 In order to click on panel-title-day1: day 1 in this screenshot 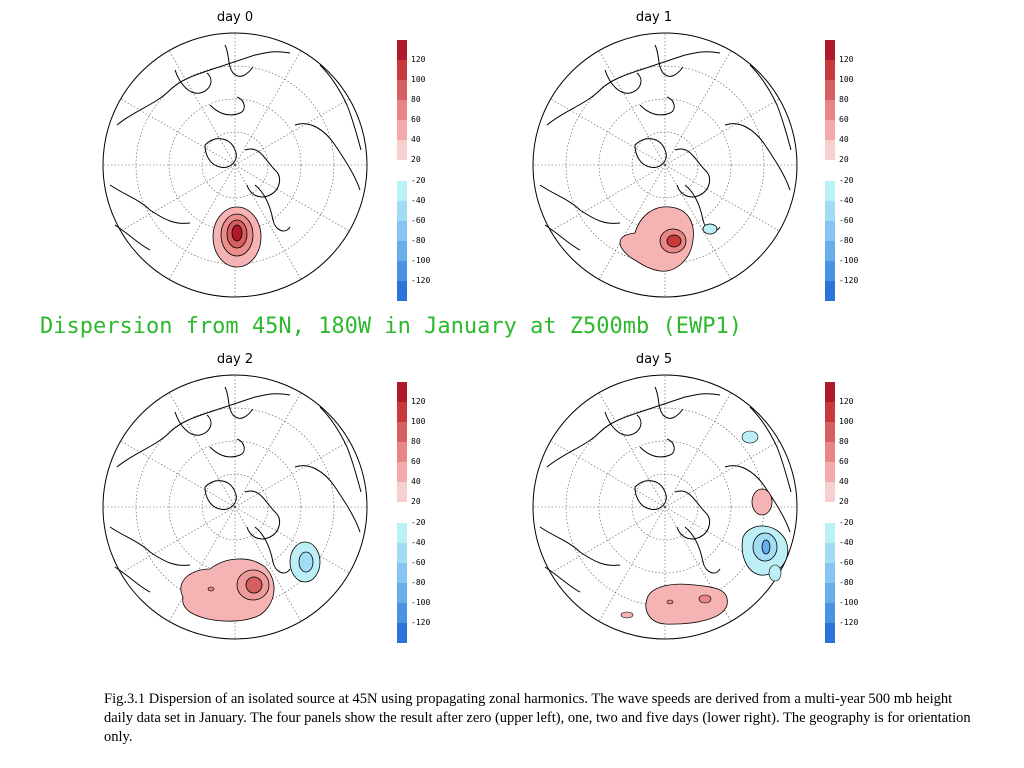, I will do `click(654, 17)`.